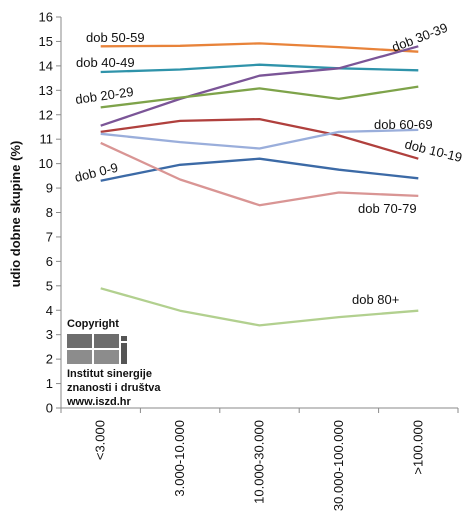 The height and width of the screenshot is (528, 474). I want to click on copyright-line2: znanosti i društva, so click(114, 388).